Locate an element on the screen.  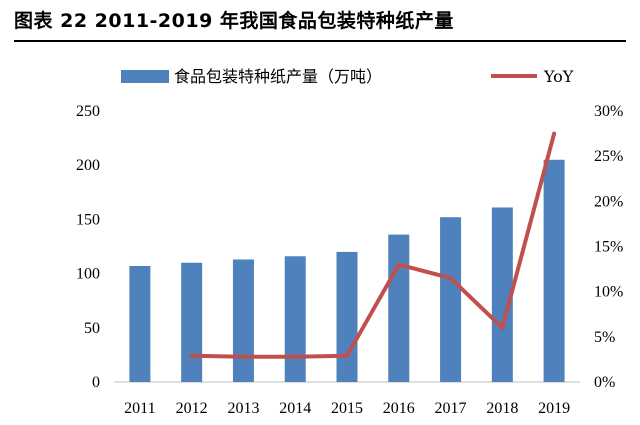
bar-2012 is located at coordinates (192, 322).